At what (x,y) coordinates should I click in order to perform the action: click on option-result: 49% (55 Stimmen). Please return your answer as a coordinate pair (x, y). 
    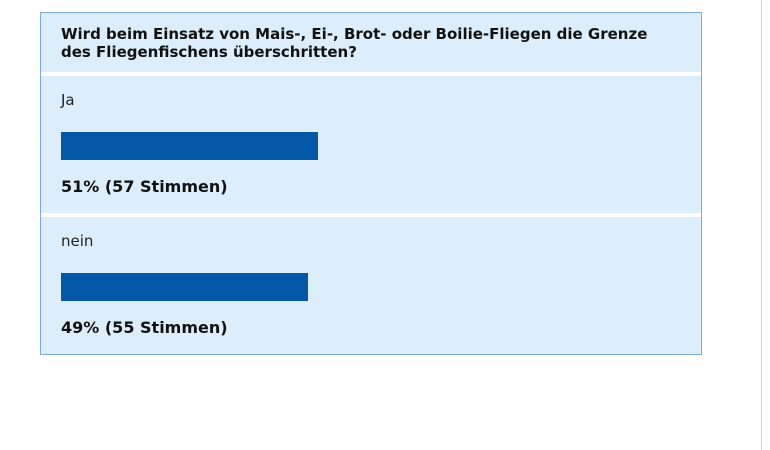
    Looking at the image, I should click on (144, 327).